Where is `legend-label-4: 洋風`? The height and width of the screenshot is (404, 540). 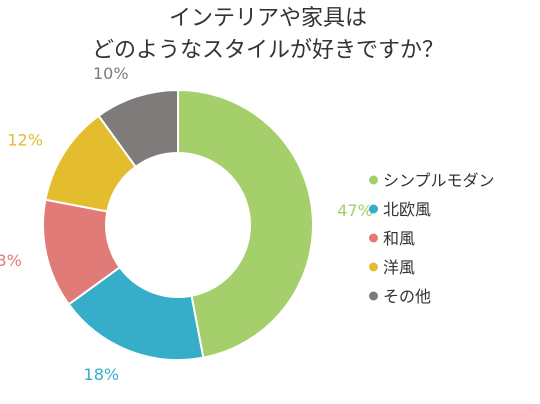 legend-label-4: 洋風 is located at coordinates (399, 267).